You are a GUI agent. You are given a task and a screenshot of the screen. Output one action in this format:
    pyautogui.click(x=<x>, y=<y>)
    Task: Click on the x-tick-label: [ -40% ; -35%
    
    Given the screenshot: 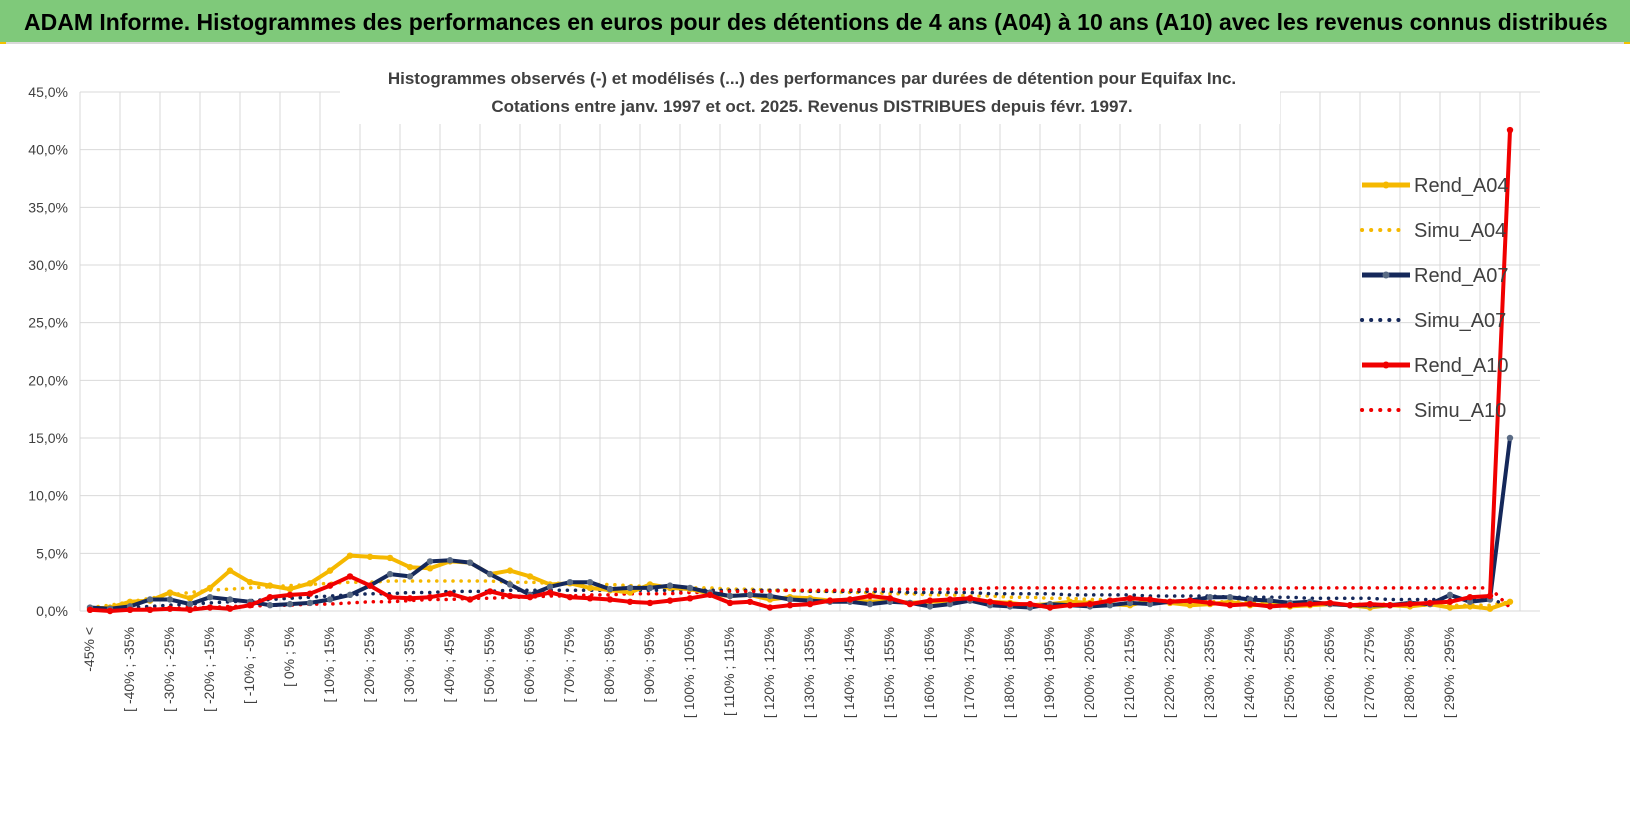 What is the action you would take?
    pyautogui.click(x=129, y=669)
    